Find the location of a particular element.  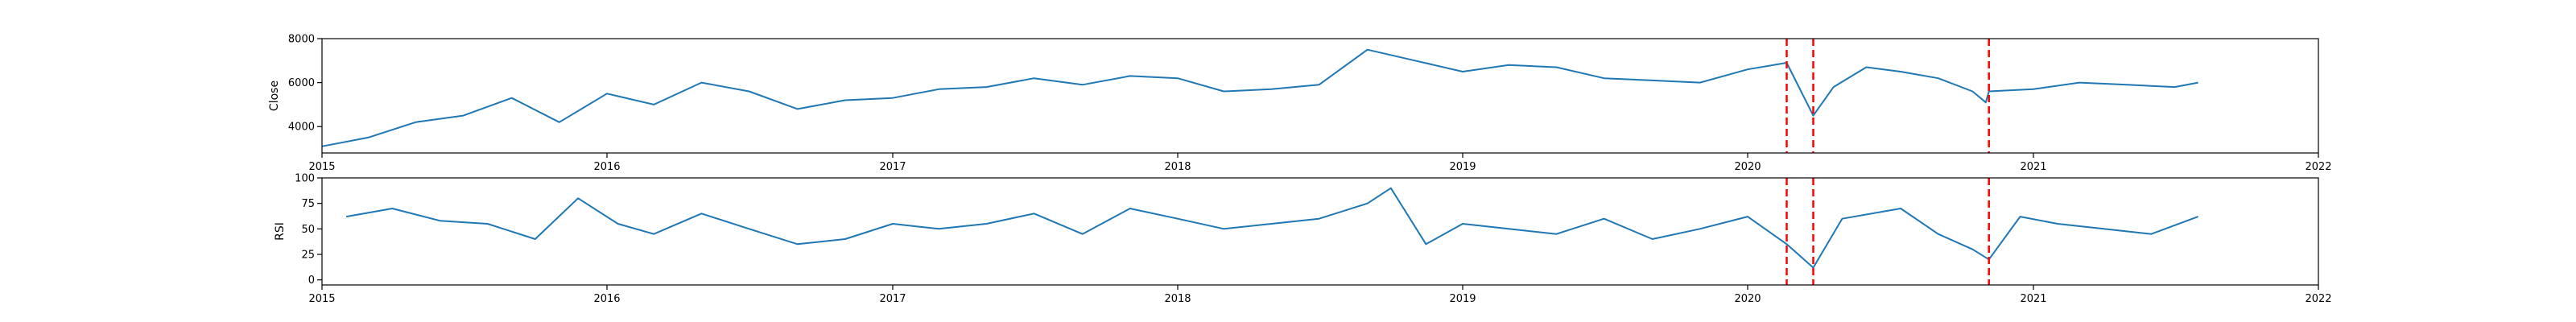

y-tick-label: 25 is located at coordinates (308, 256).